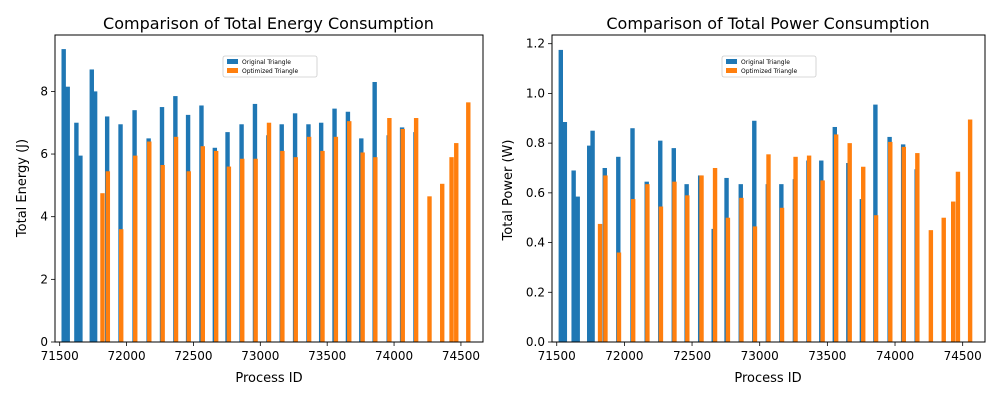  Describe the element at coordinates (767, 23) in the screenshot. I see `power-chart-title: Comparison of Total Power Consumption` at that location.